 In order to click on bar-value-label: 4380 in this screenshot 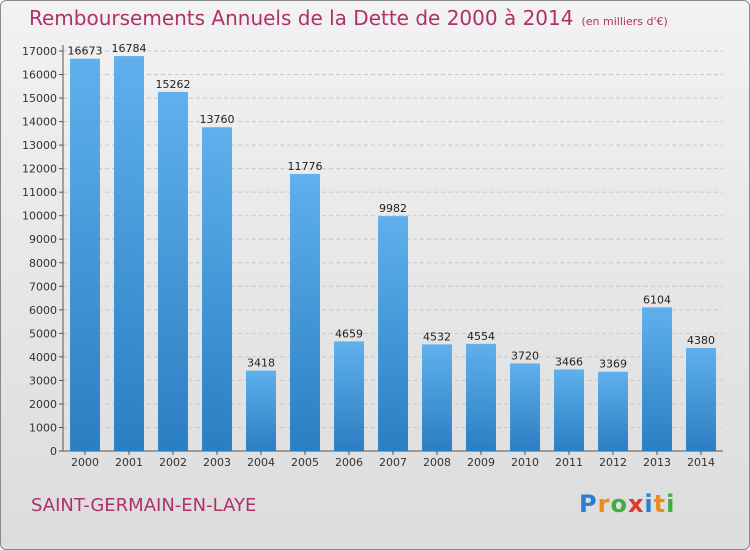, I will do `click(701, 340)`.